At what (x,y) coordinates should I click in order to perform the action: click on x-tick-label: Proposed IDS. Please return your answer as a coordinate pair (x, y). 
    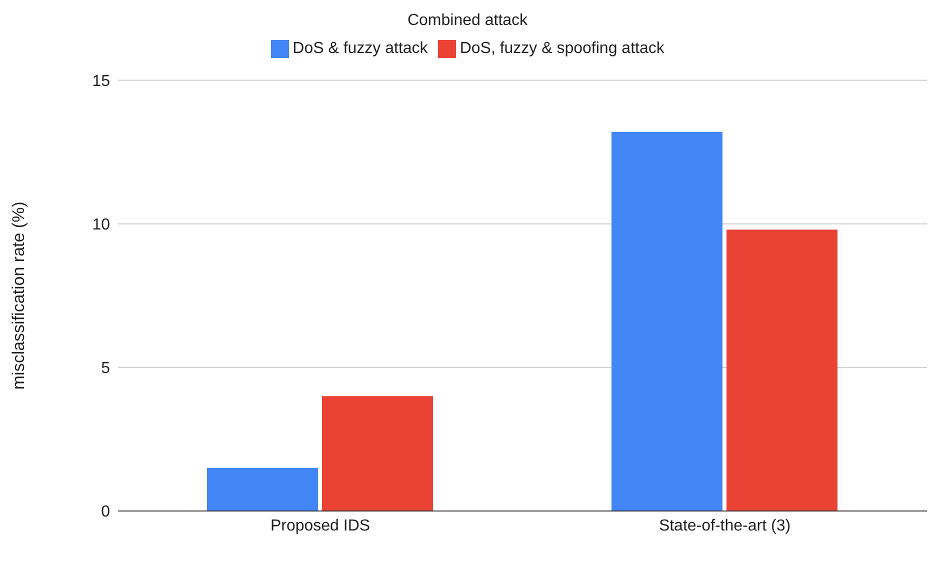
    Looking at the image, I should click on (320, 525).